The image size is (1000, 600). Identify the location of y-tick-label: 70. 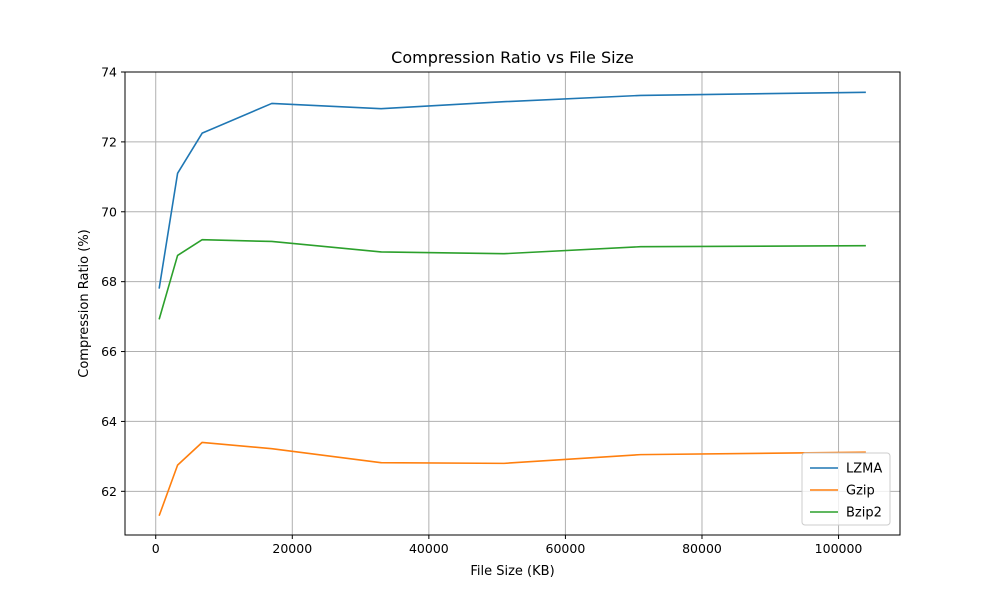
(109, 211).